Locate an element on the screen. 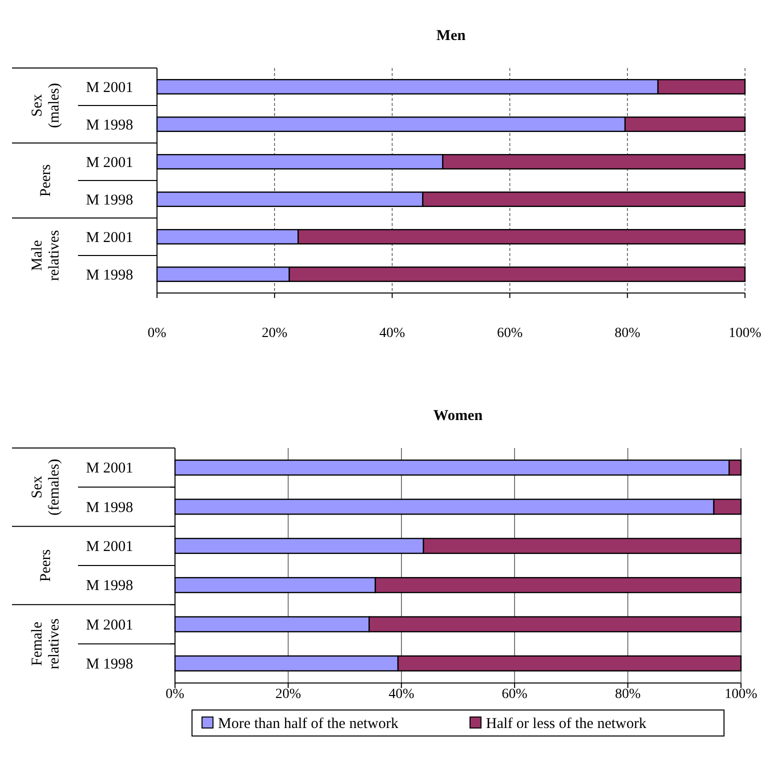 This screenshot has width=768, height=783. chart-title: Women is located at coordinates (458, 416).